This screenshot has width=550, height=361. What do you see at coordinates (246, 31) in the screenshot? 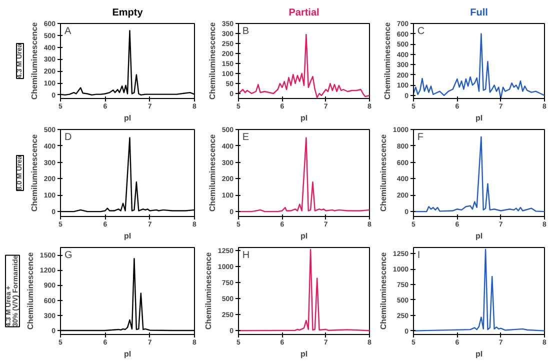
I see `annotation: B` at bounding box center [246, 31].